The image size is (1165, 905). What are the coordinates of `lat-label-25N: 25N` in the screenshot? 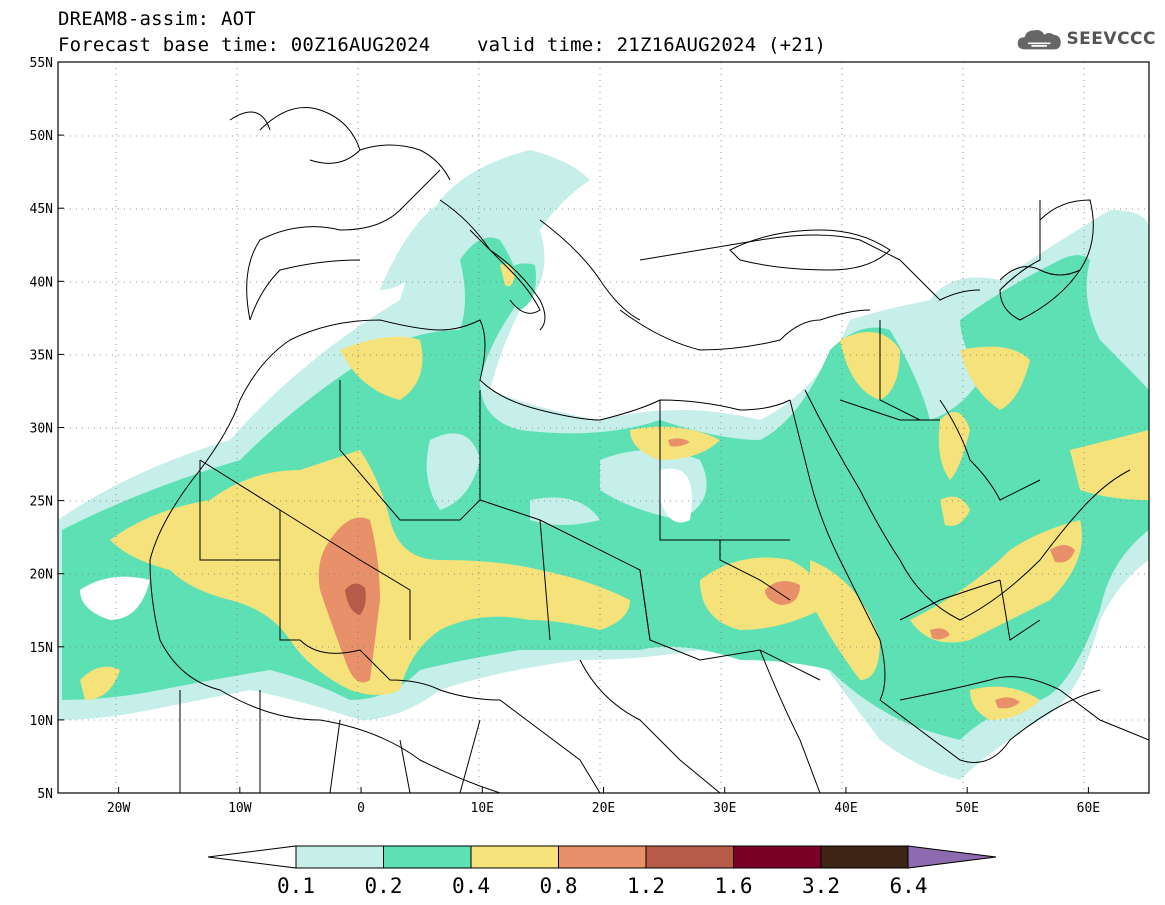 It's located at (41, 502).